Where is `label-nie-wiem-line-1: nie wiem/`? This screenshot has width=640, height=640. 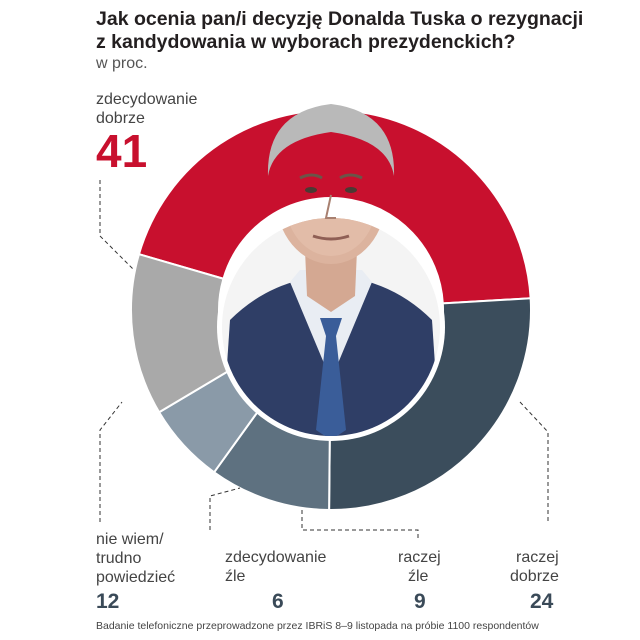 label-nie-wiem-line-1: nie wiem/ is located at coordinates (130, 539).